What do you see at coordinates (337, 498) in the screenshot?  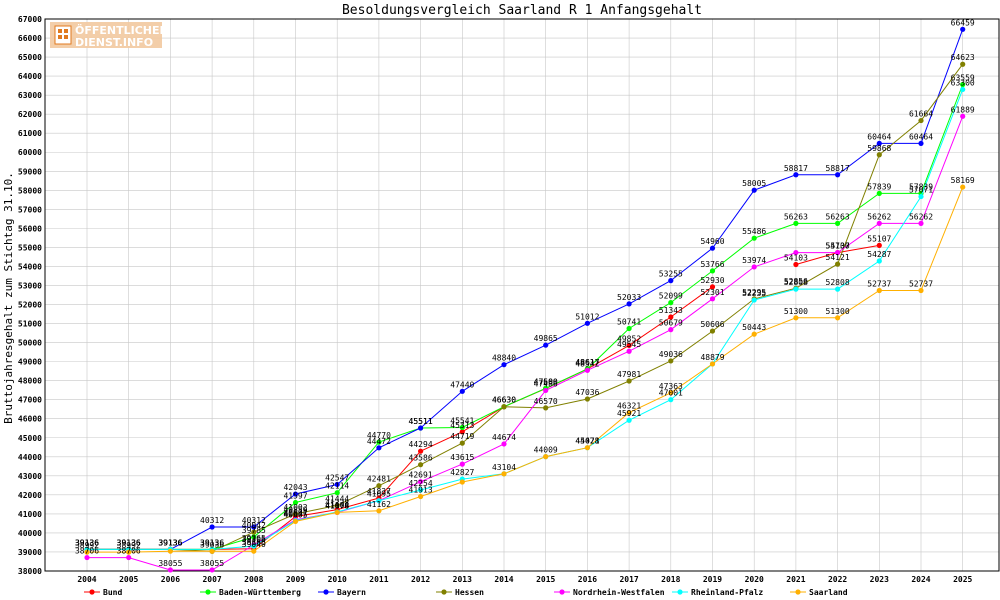 I see `data-label-hessen: 41444` at bounding box center [337, 498].